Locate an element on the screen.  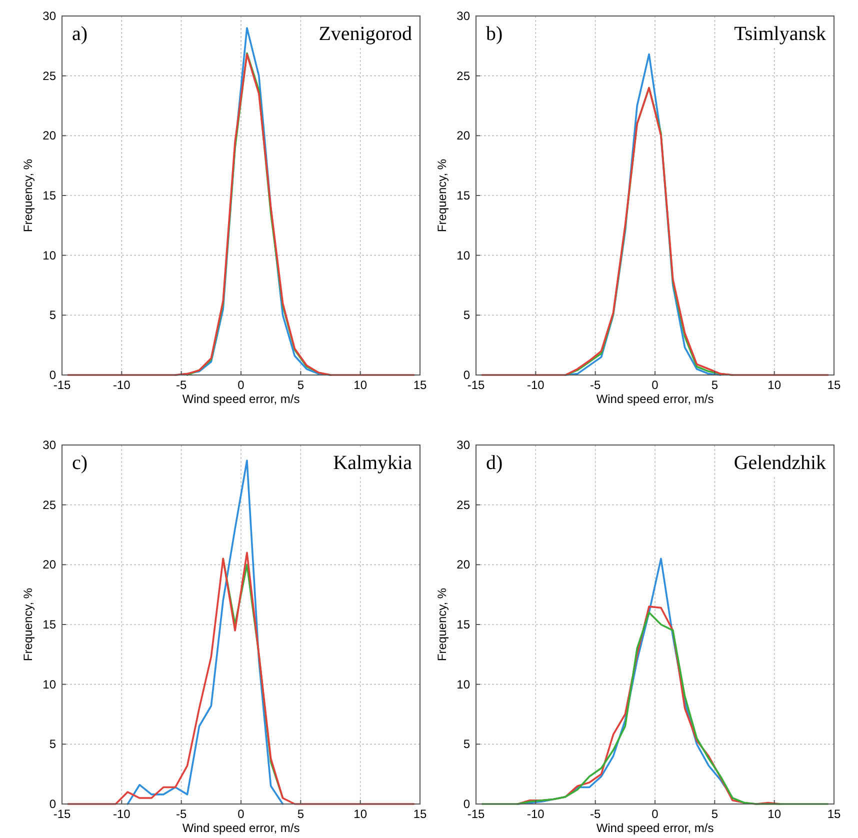
annotation: b) is located at coordinates (494, 34).